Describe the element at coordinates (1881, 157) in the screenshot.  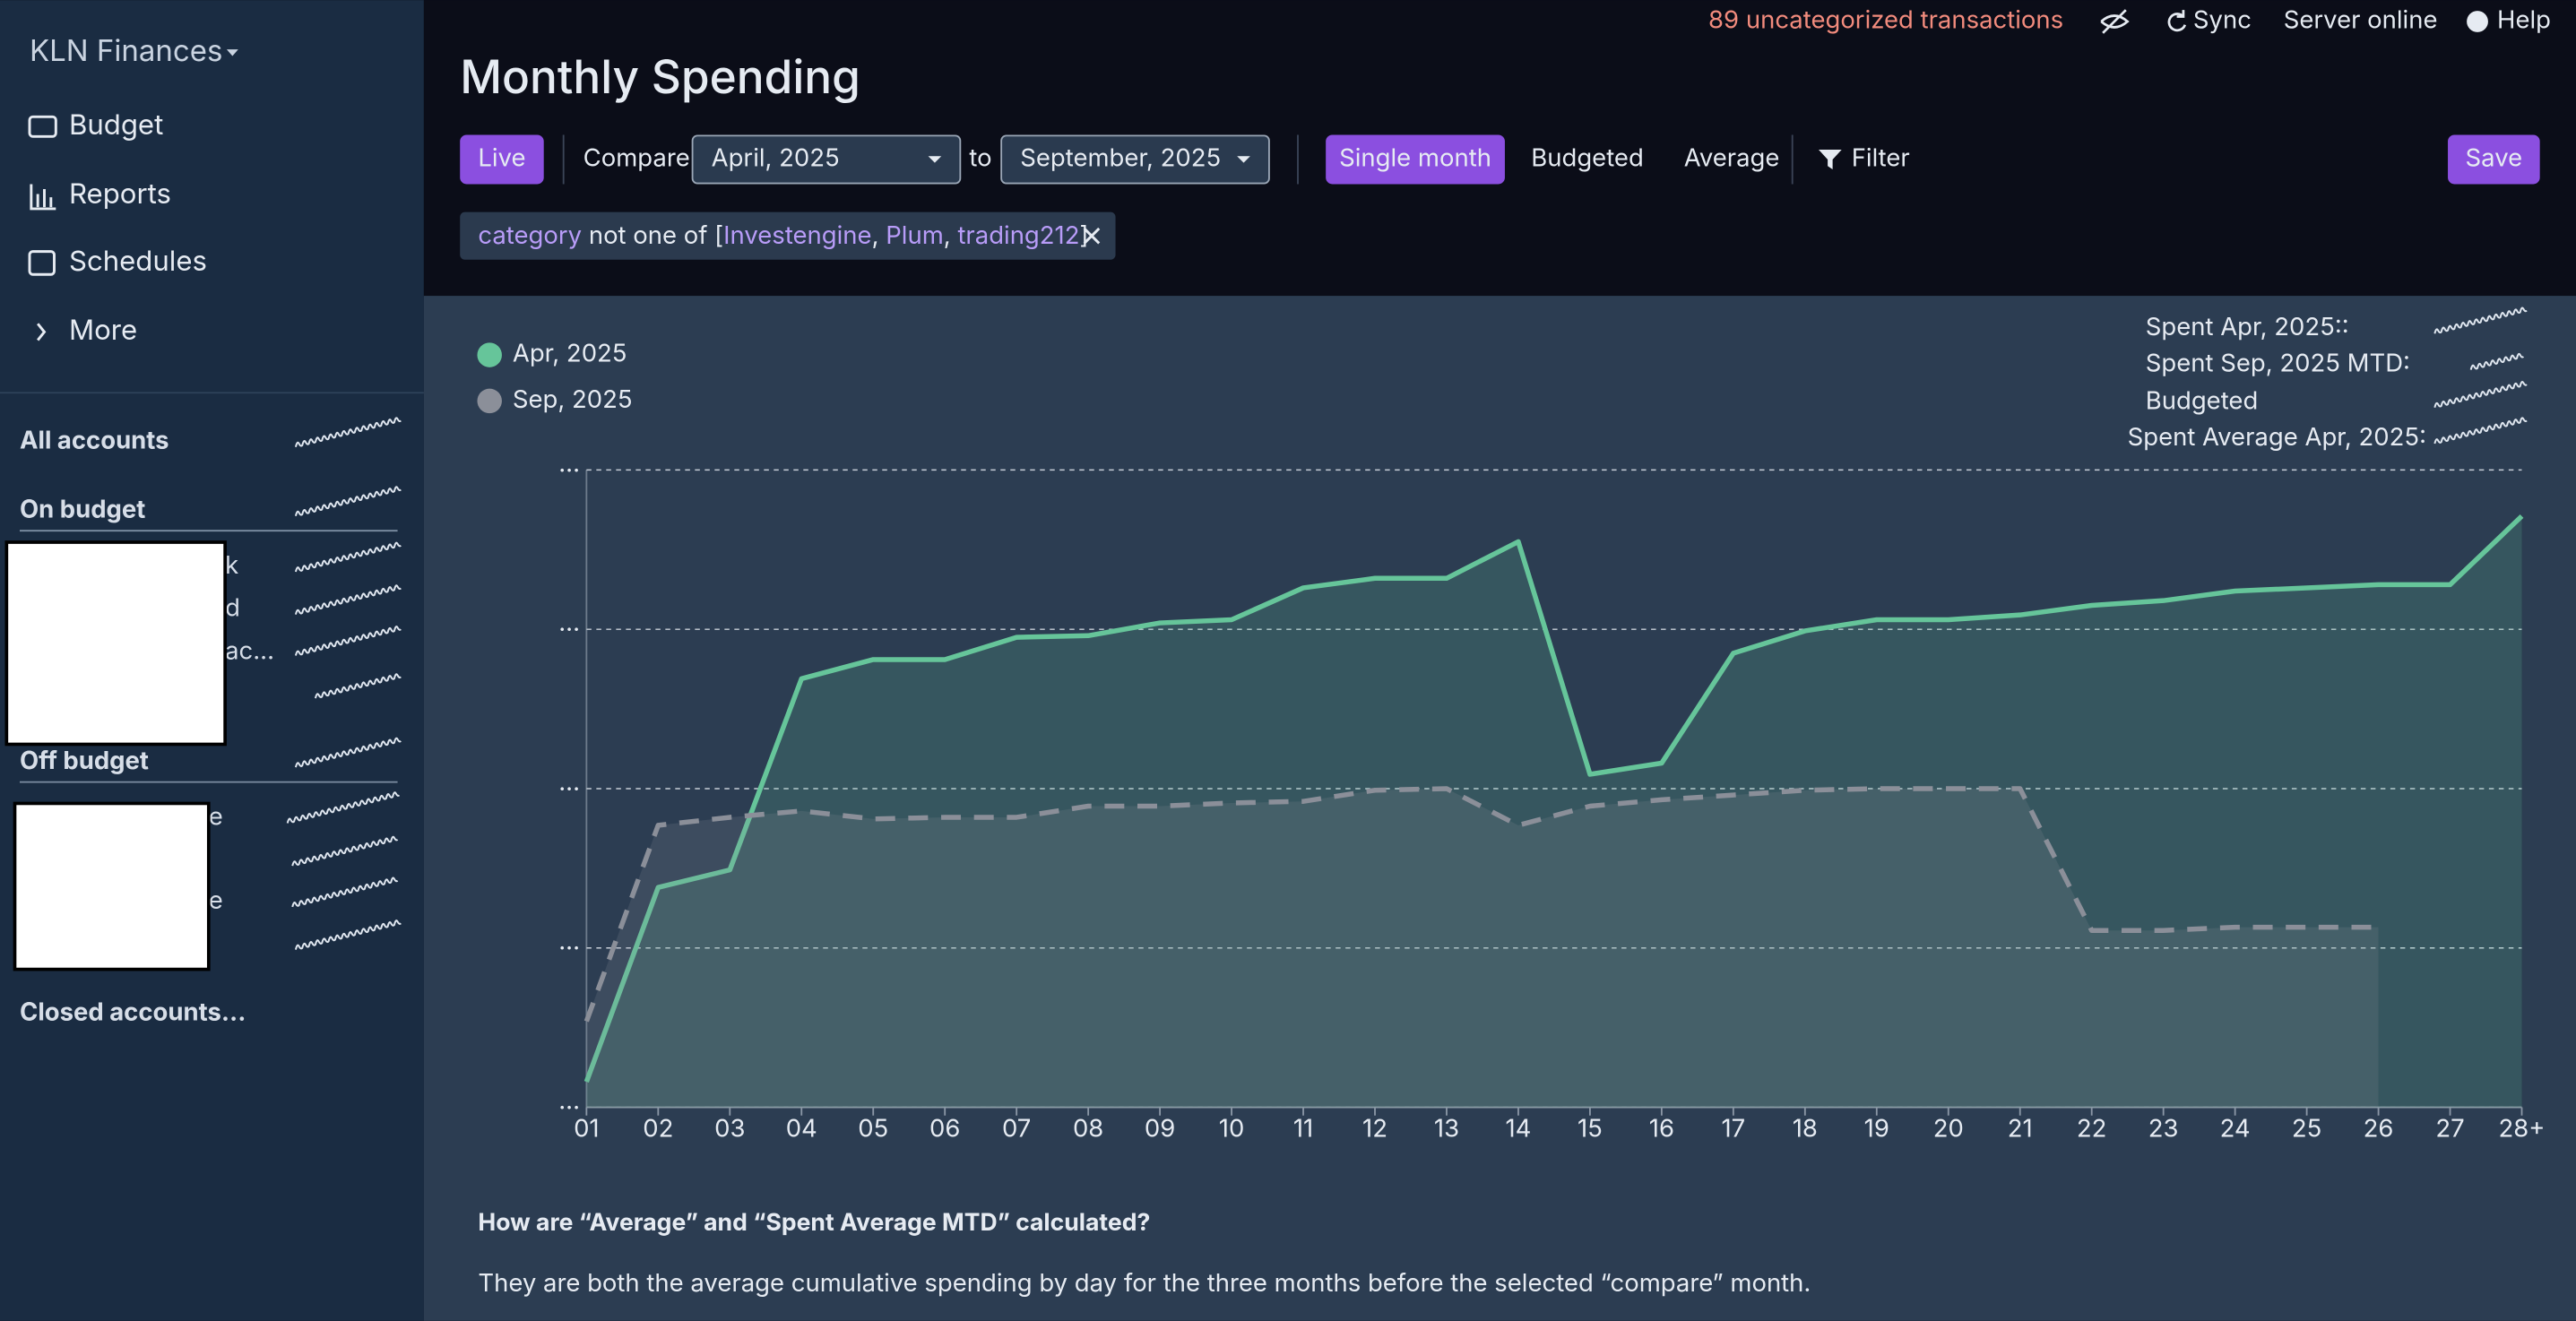
I see `filter-button: Filter` at that location.